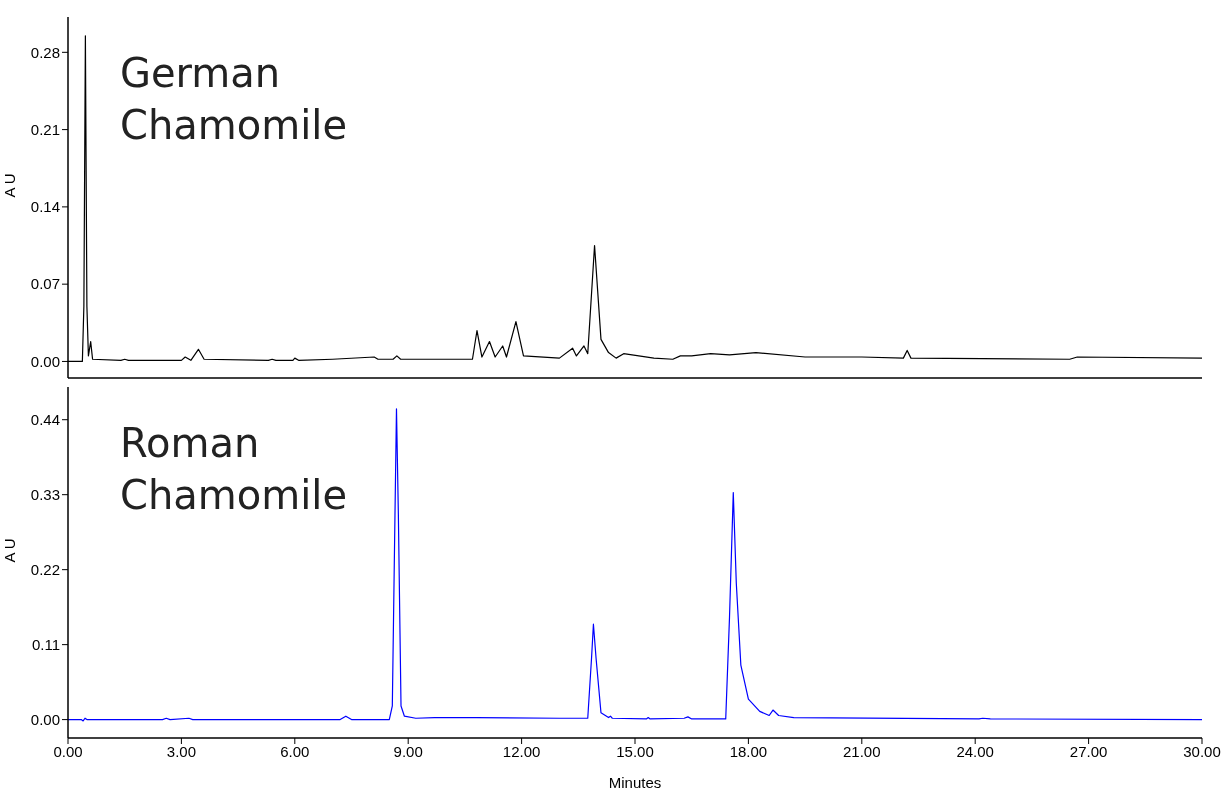  I want to click on x-tick-label: 0.00, so click(68, 751).